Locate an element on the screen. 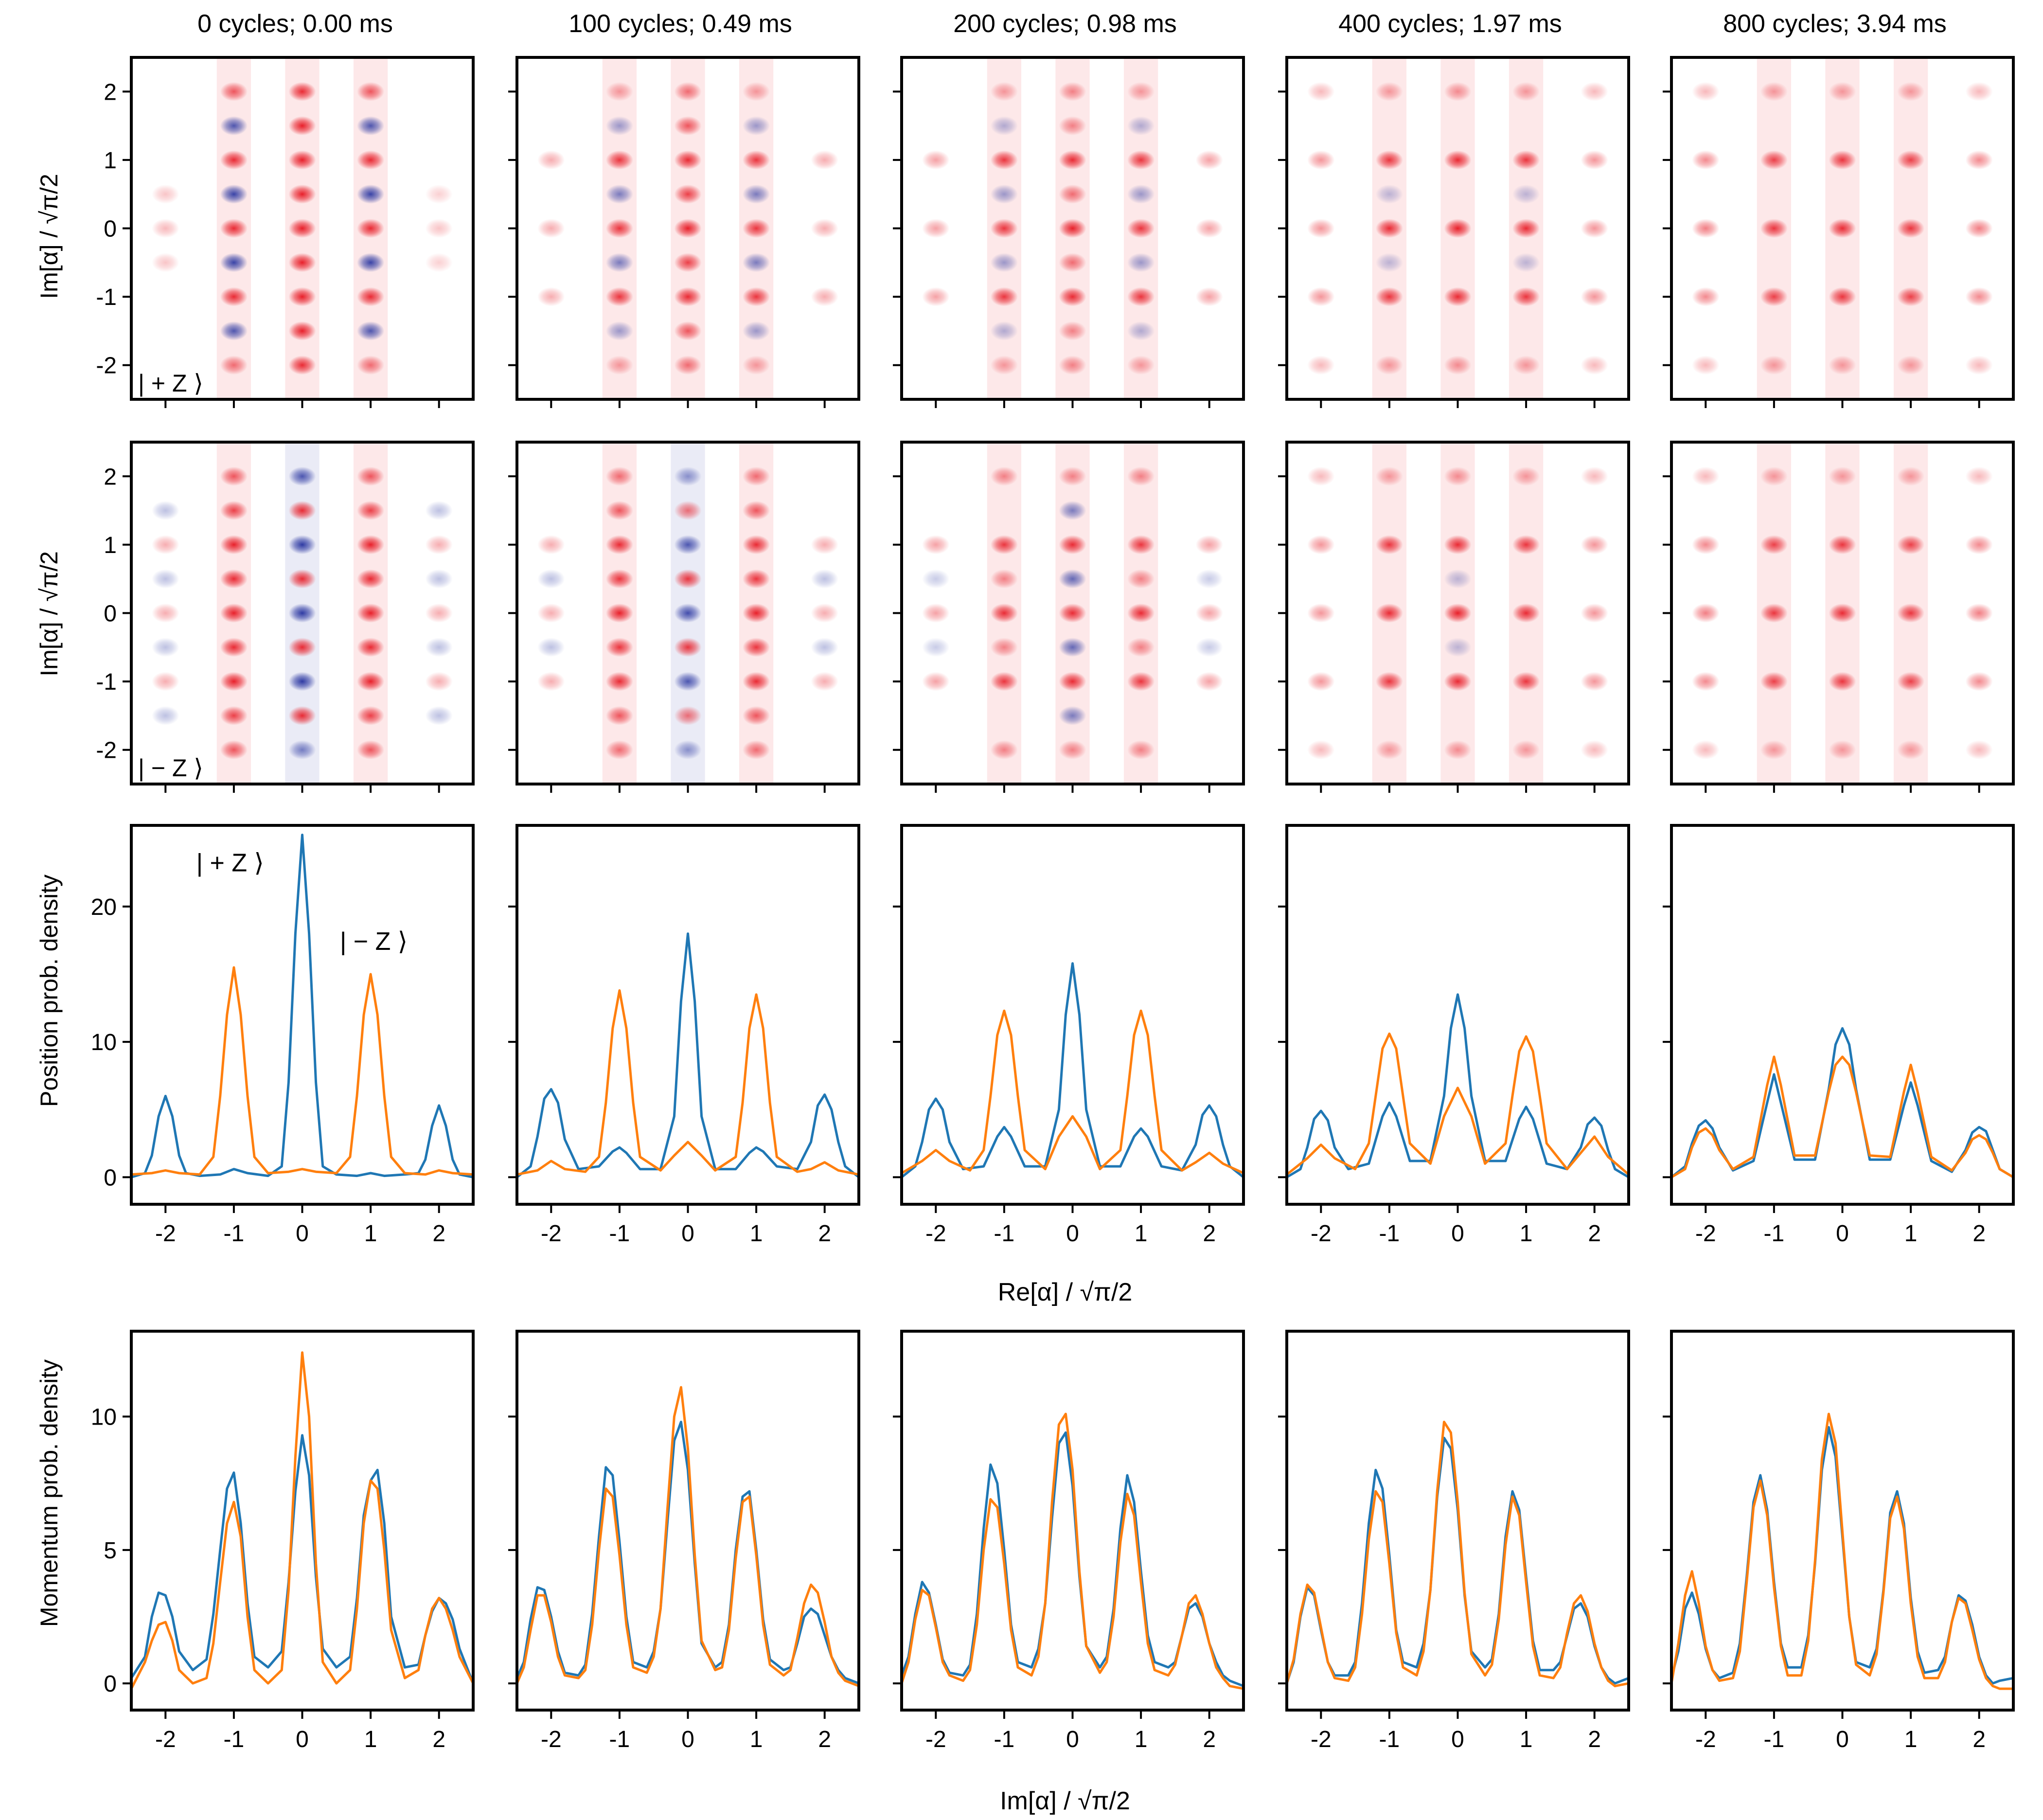  panel-r2-c1: -2 -1 0 1 2 is located at coordinates (684, 1035).